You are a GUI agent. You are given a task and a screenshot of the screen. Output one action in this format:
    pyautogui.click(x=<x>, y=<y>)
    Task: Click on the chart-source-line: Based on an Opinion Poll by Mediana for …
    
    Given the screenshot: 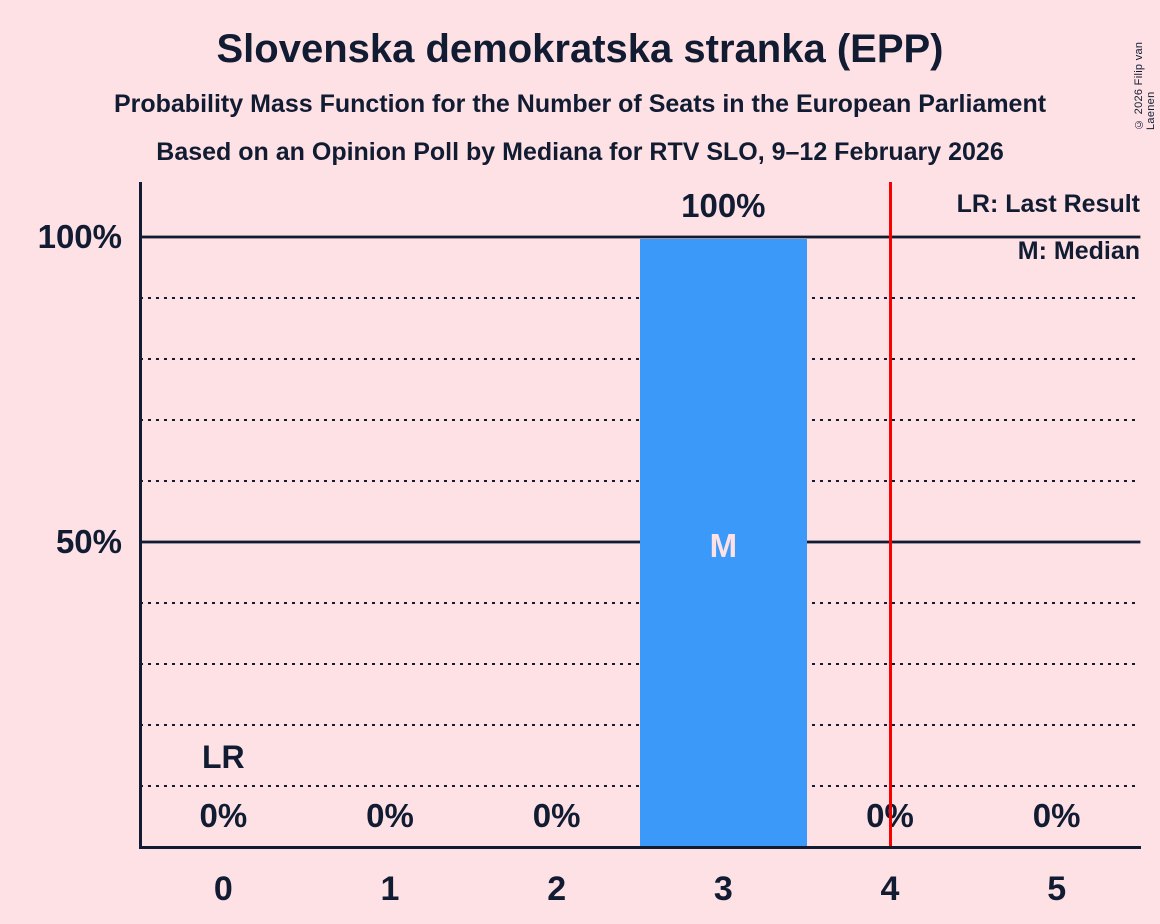 What is the action you would take?
    pyautogui.click(x=580, y=152)
    